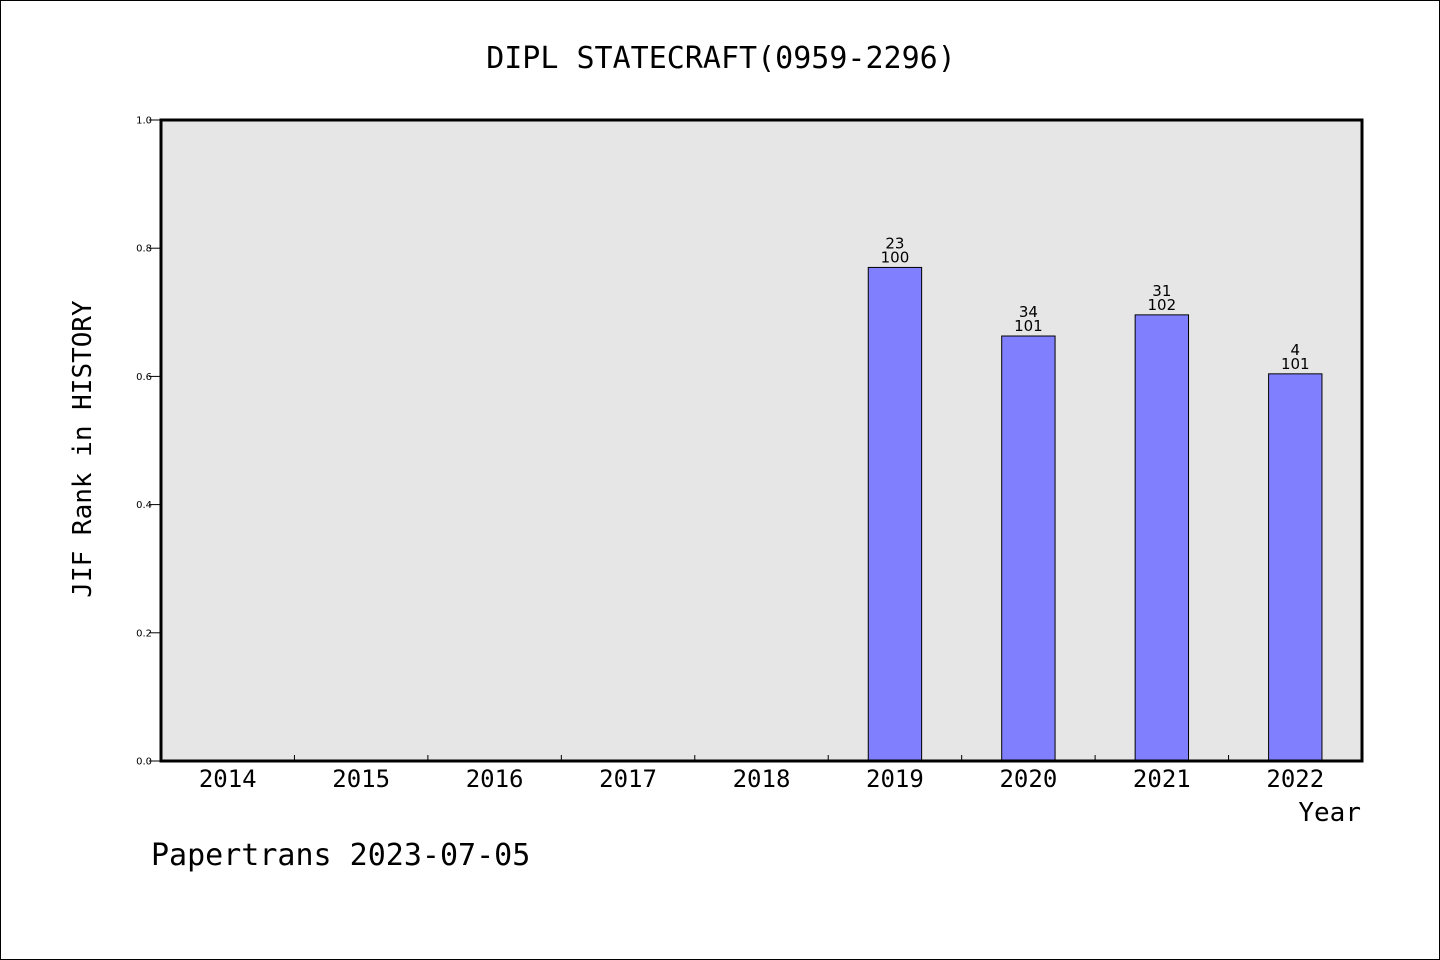  What do you see at coordinates (1329, 813) in the screenshot?
I see `x-axis-title: Year` at bounding box center [1329, 813].